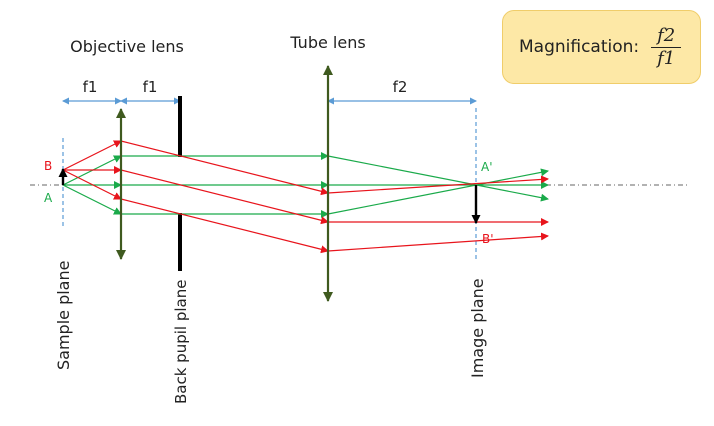 Image resolution: width=714 pixels, height=426 pixels. What do you see at coordinates (305, 185) in the screenshot?
I see `green-rays` at bounding box center [305, 185].